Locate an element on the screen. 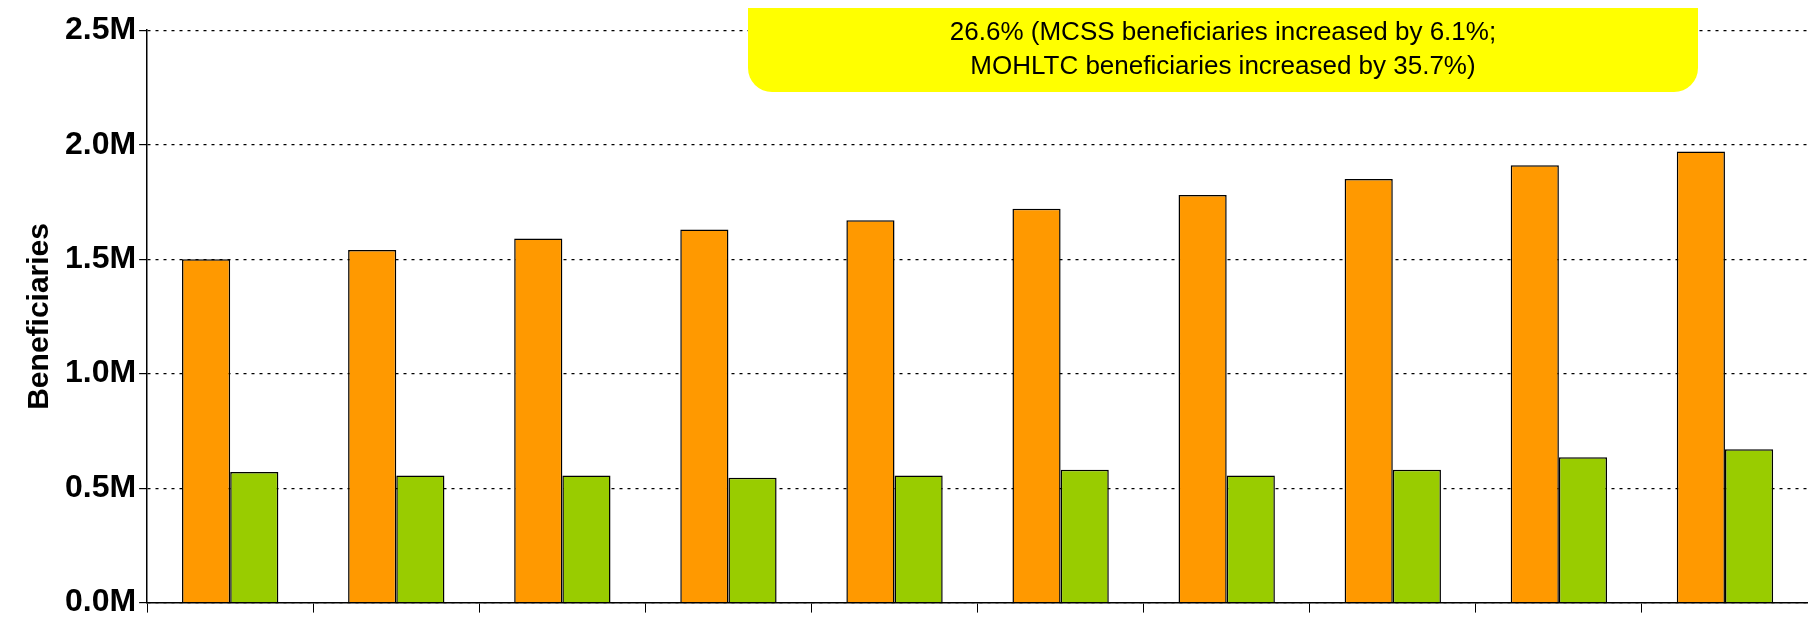 This screenshot has width=1816, height=641. y-axis-title: Beneficiaries is located at coordinates (38, 316).